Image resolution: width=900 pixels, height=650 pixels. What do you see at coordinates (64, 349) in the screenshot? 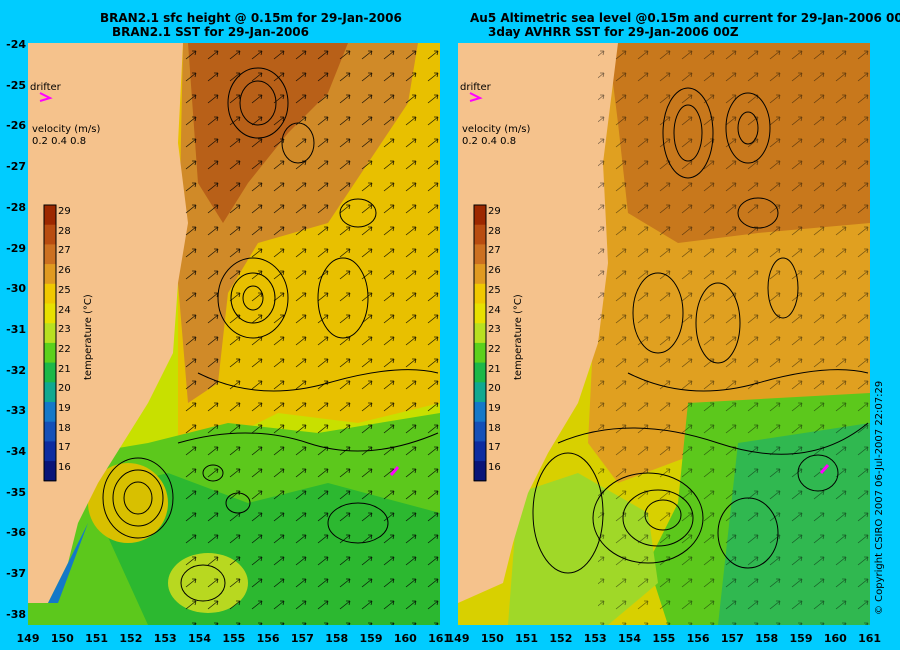
I see `colorbar-tick: 22` at bounding box center [64, 349].